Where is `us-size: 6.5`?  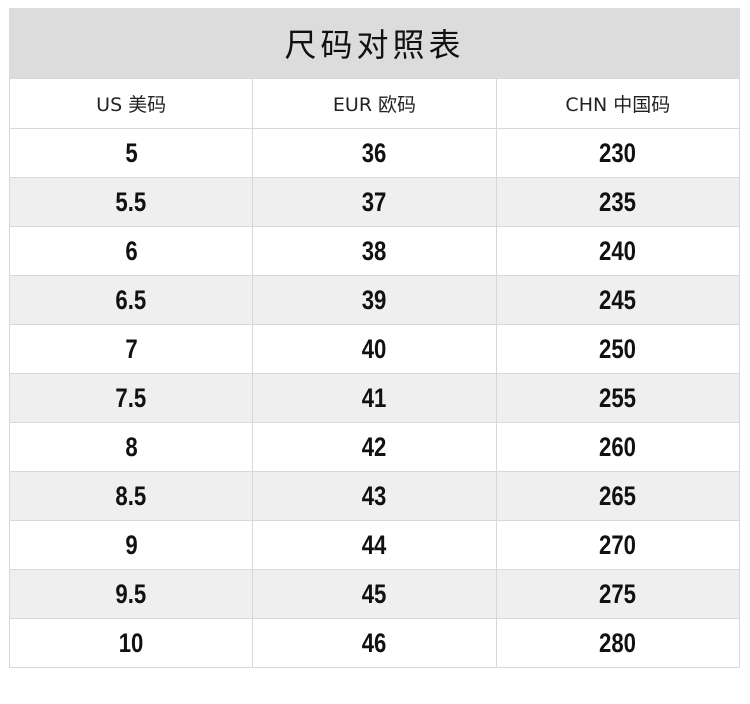
us-size: 6.5 is located at coordinates (131, 299).